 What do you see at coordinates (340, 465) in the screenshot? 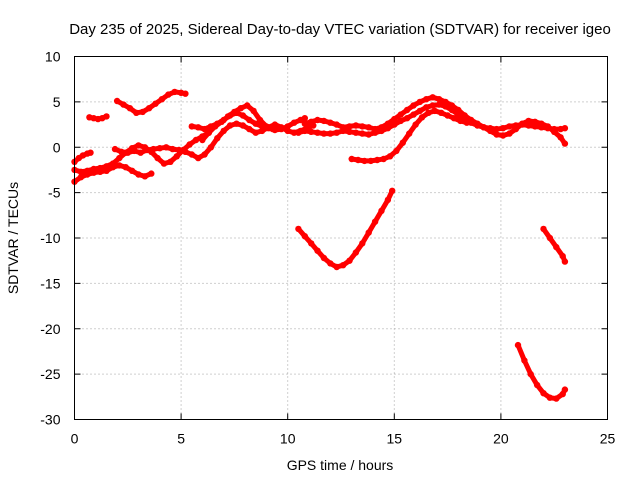
I see `x-axis-label: GPS time / hours` at bounding box center [340, 465].